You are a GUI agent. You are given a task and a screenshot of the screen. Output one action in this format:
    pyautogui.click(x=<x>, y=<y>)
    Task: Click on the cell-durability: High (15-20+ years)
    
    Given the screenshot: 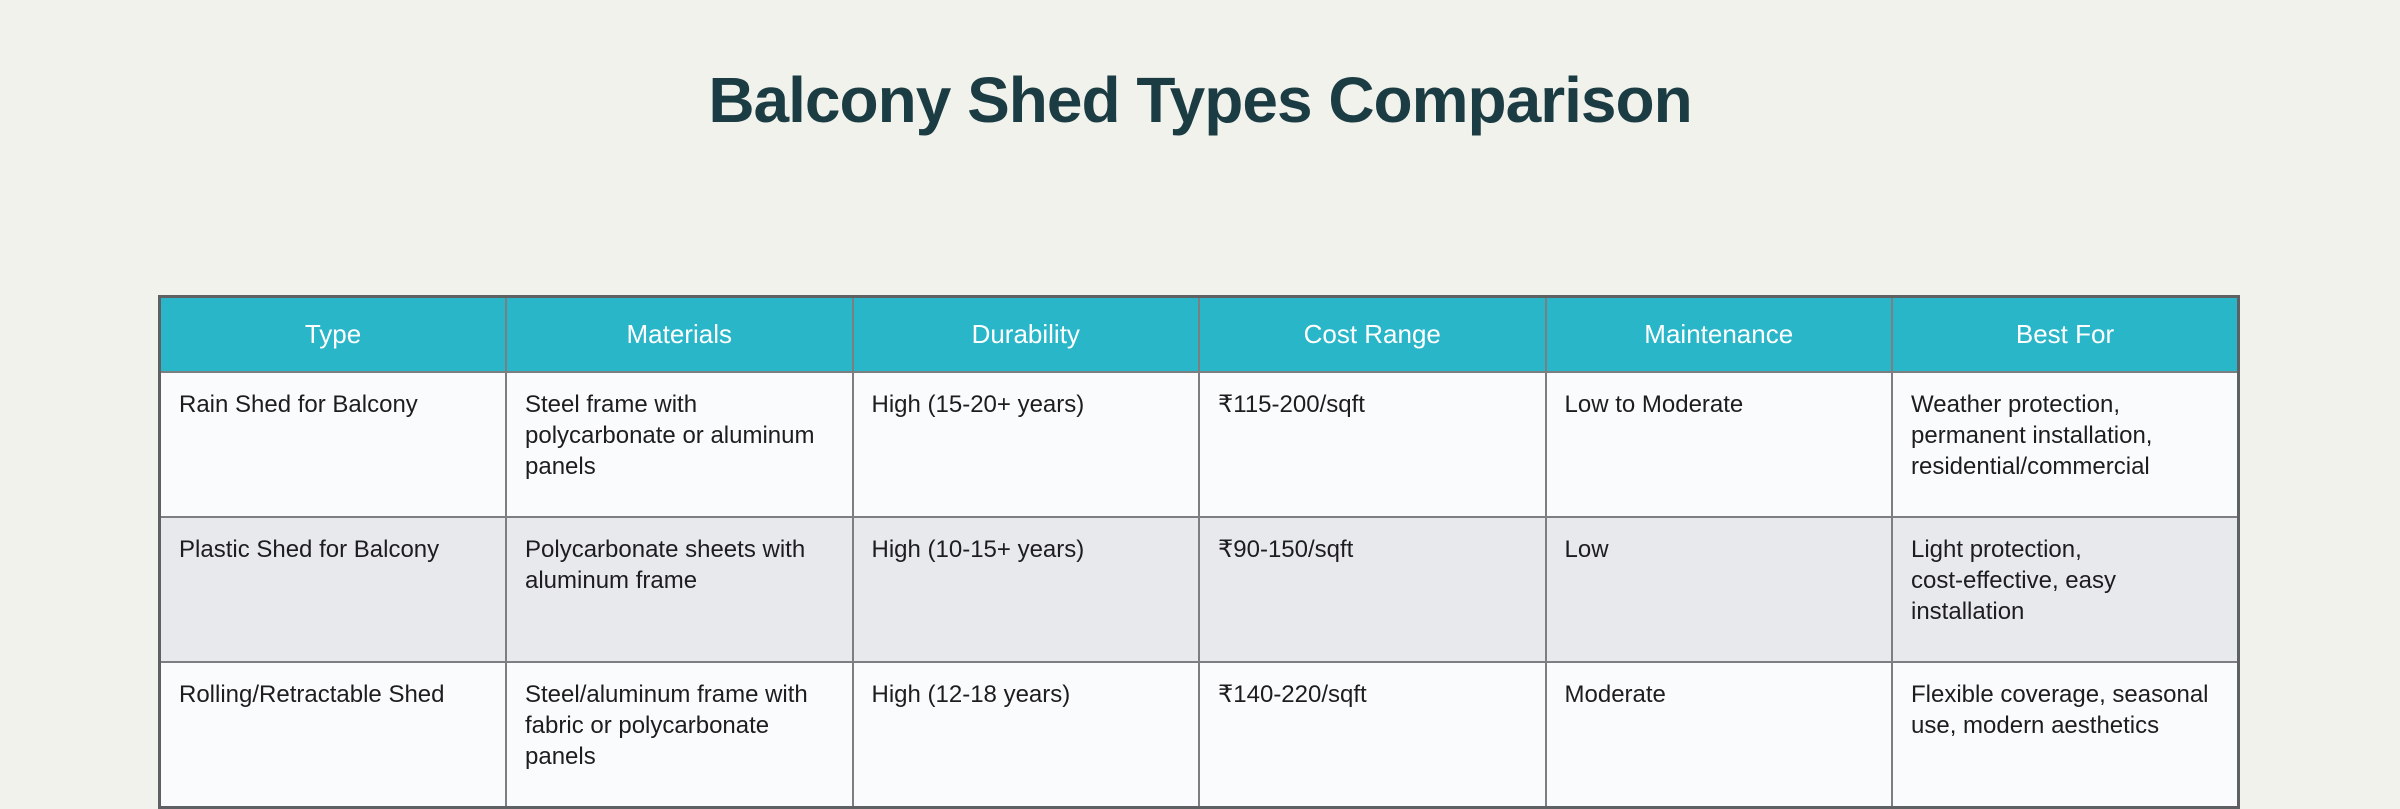 What is the action you would take?
    pyautogui.click(x=1025, y=444)
    